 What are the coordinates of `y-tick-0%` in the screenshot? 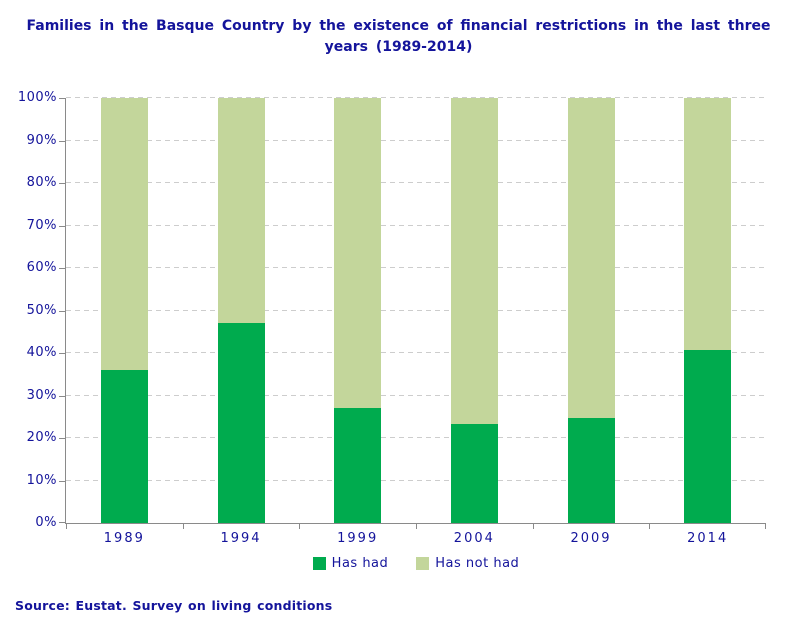 It's located at (62, 522).